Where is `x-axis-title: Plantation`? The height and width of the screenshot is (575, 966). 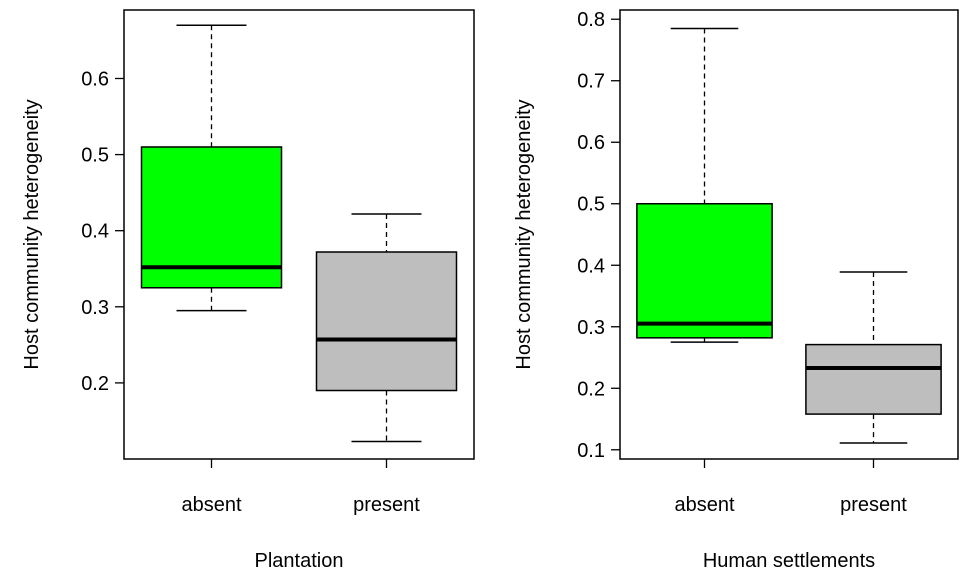 x-axis-title: Plantation is located at coordinates (299, 561).